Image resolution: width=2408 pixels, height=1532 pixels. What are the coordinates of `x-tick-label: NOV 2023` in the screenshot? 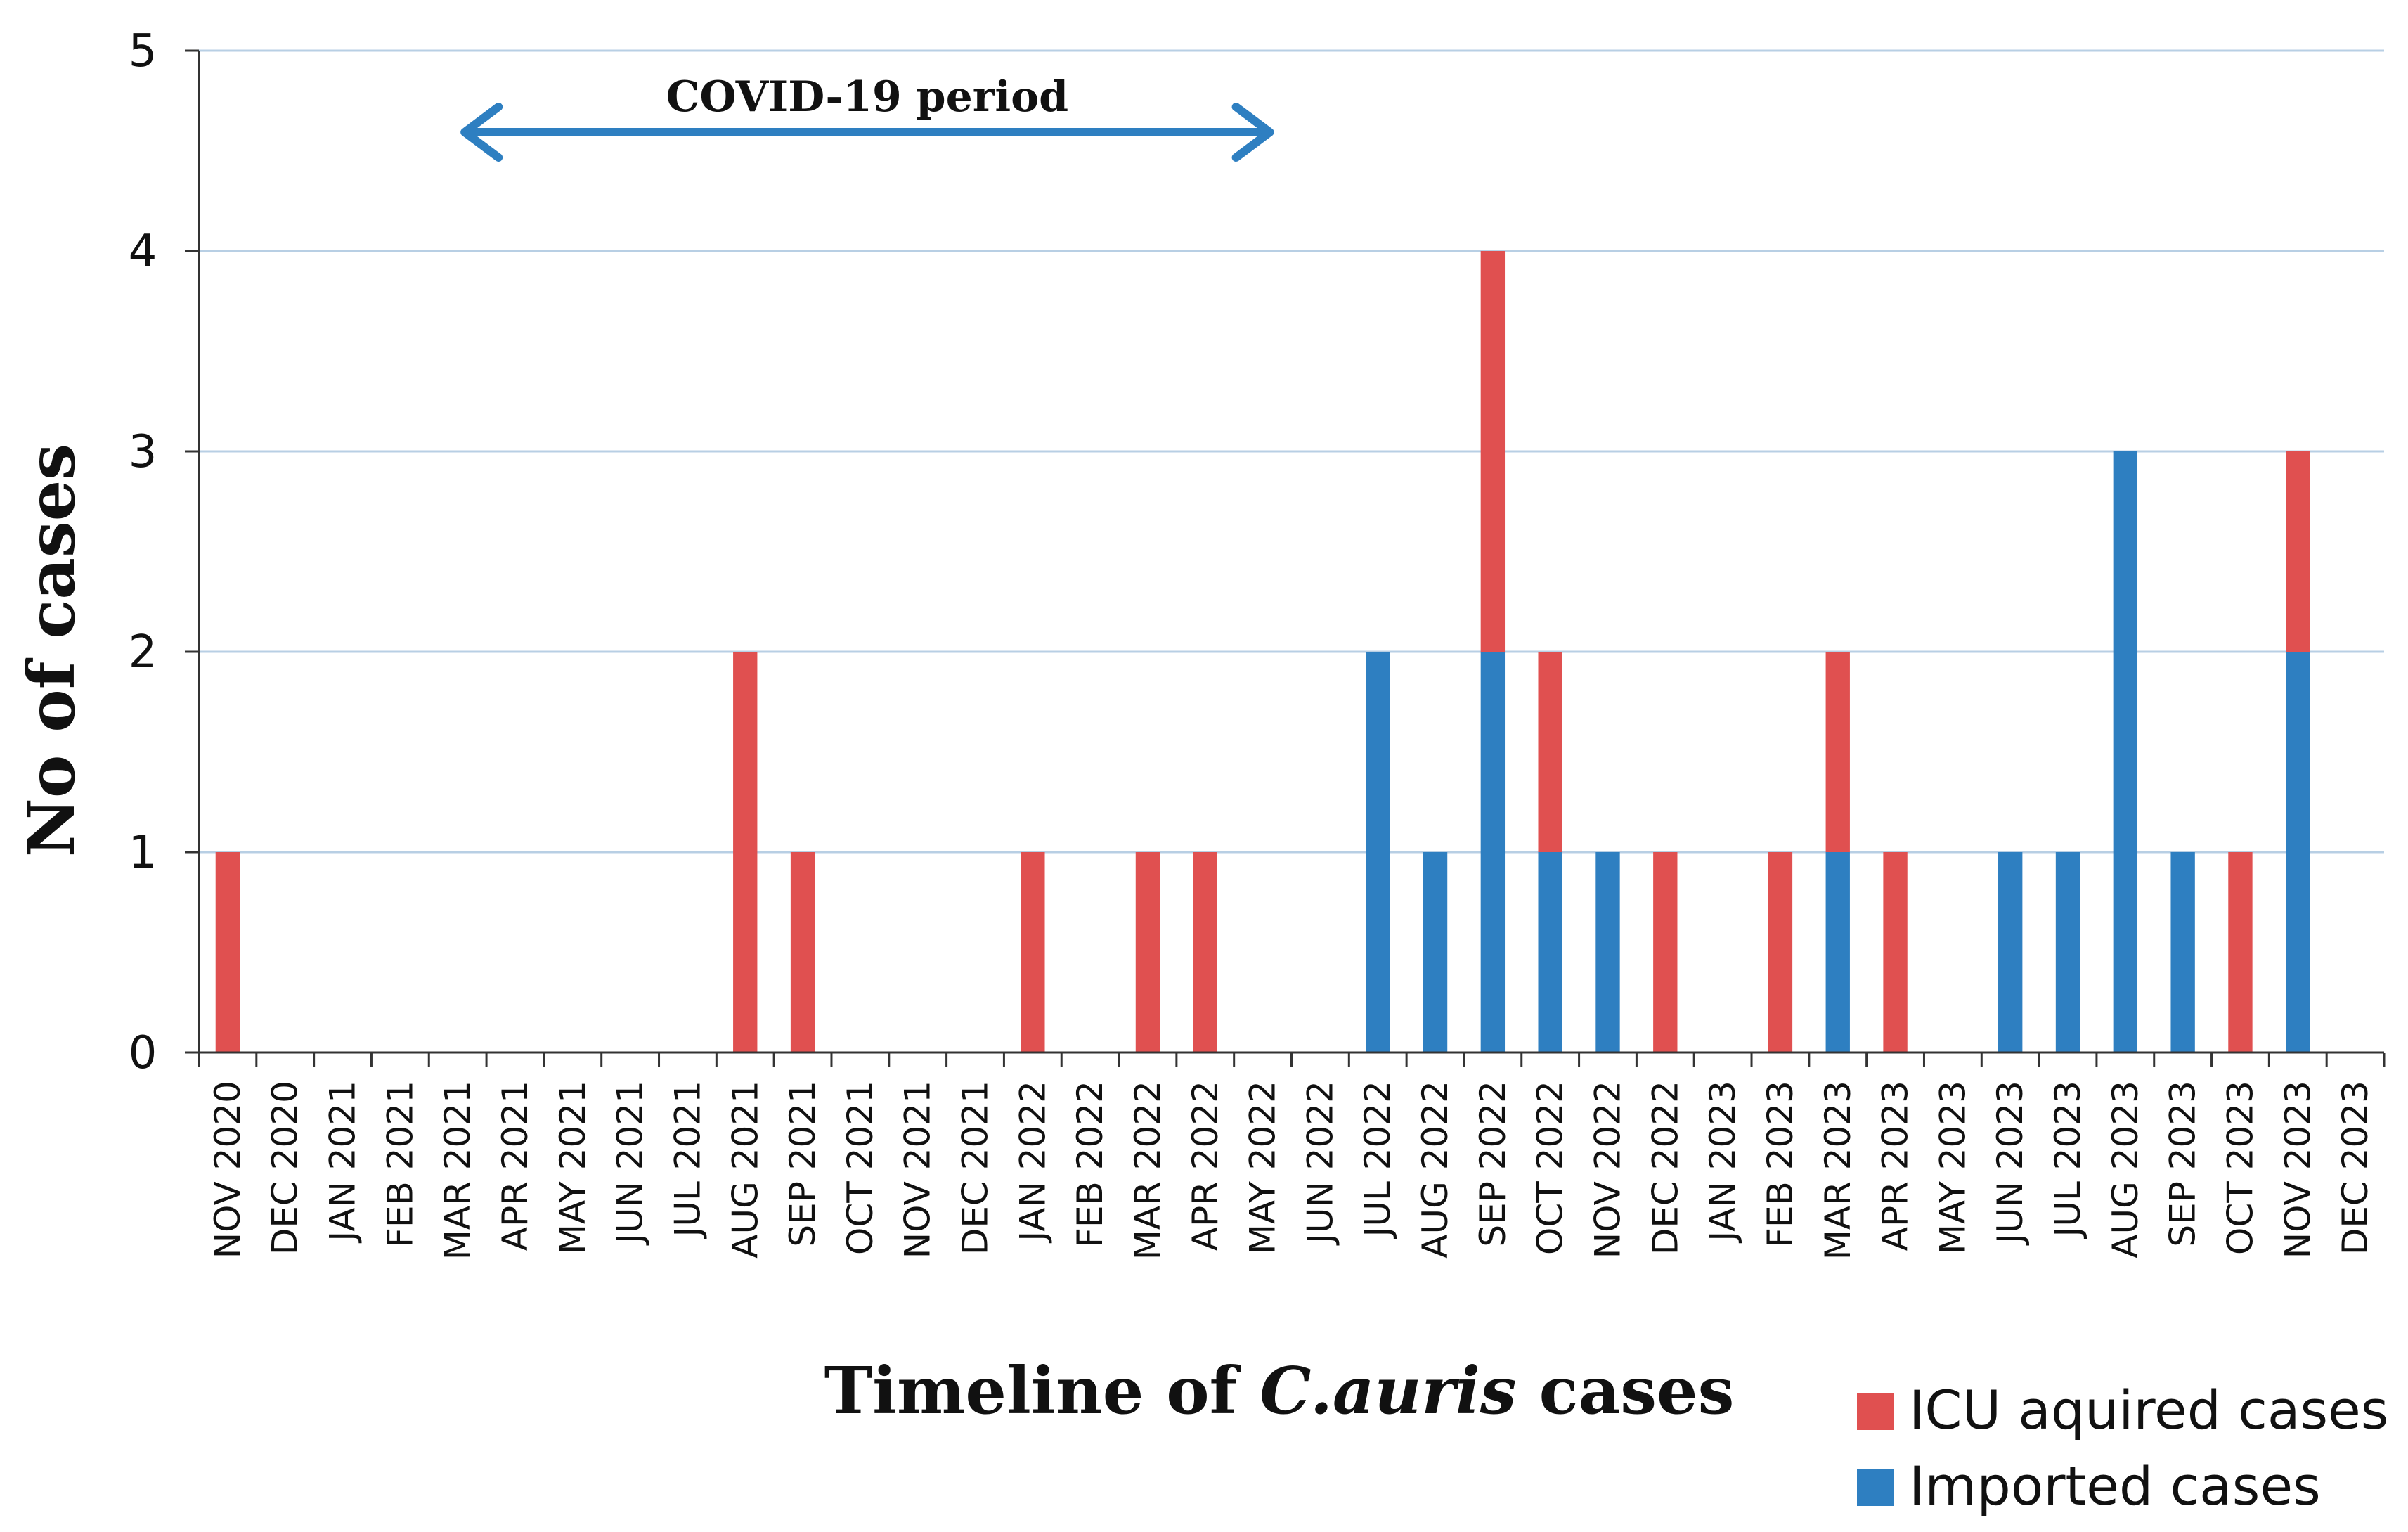 It's located at (2297, 1170).